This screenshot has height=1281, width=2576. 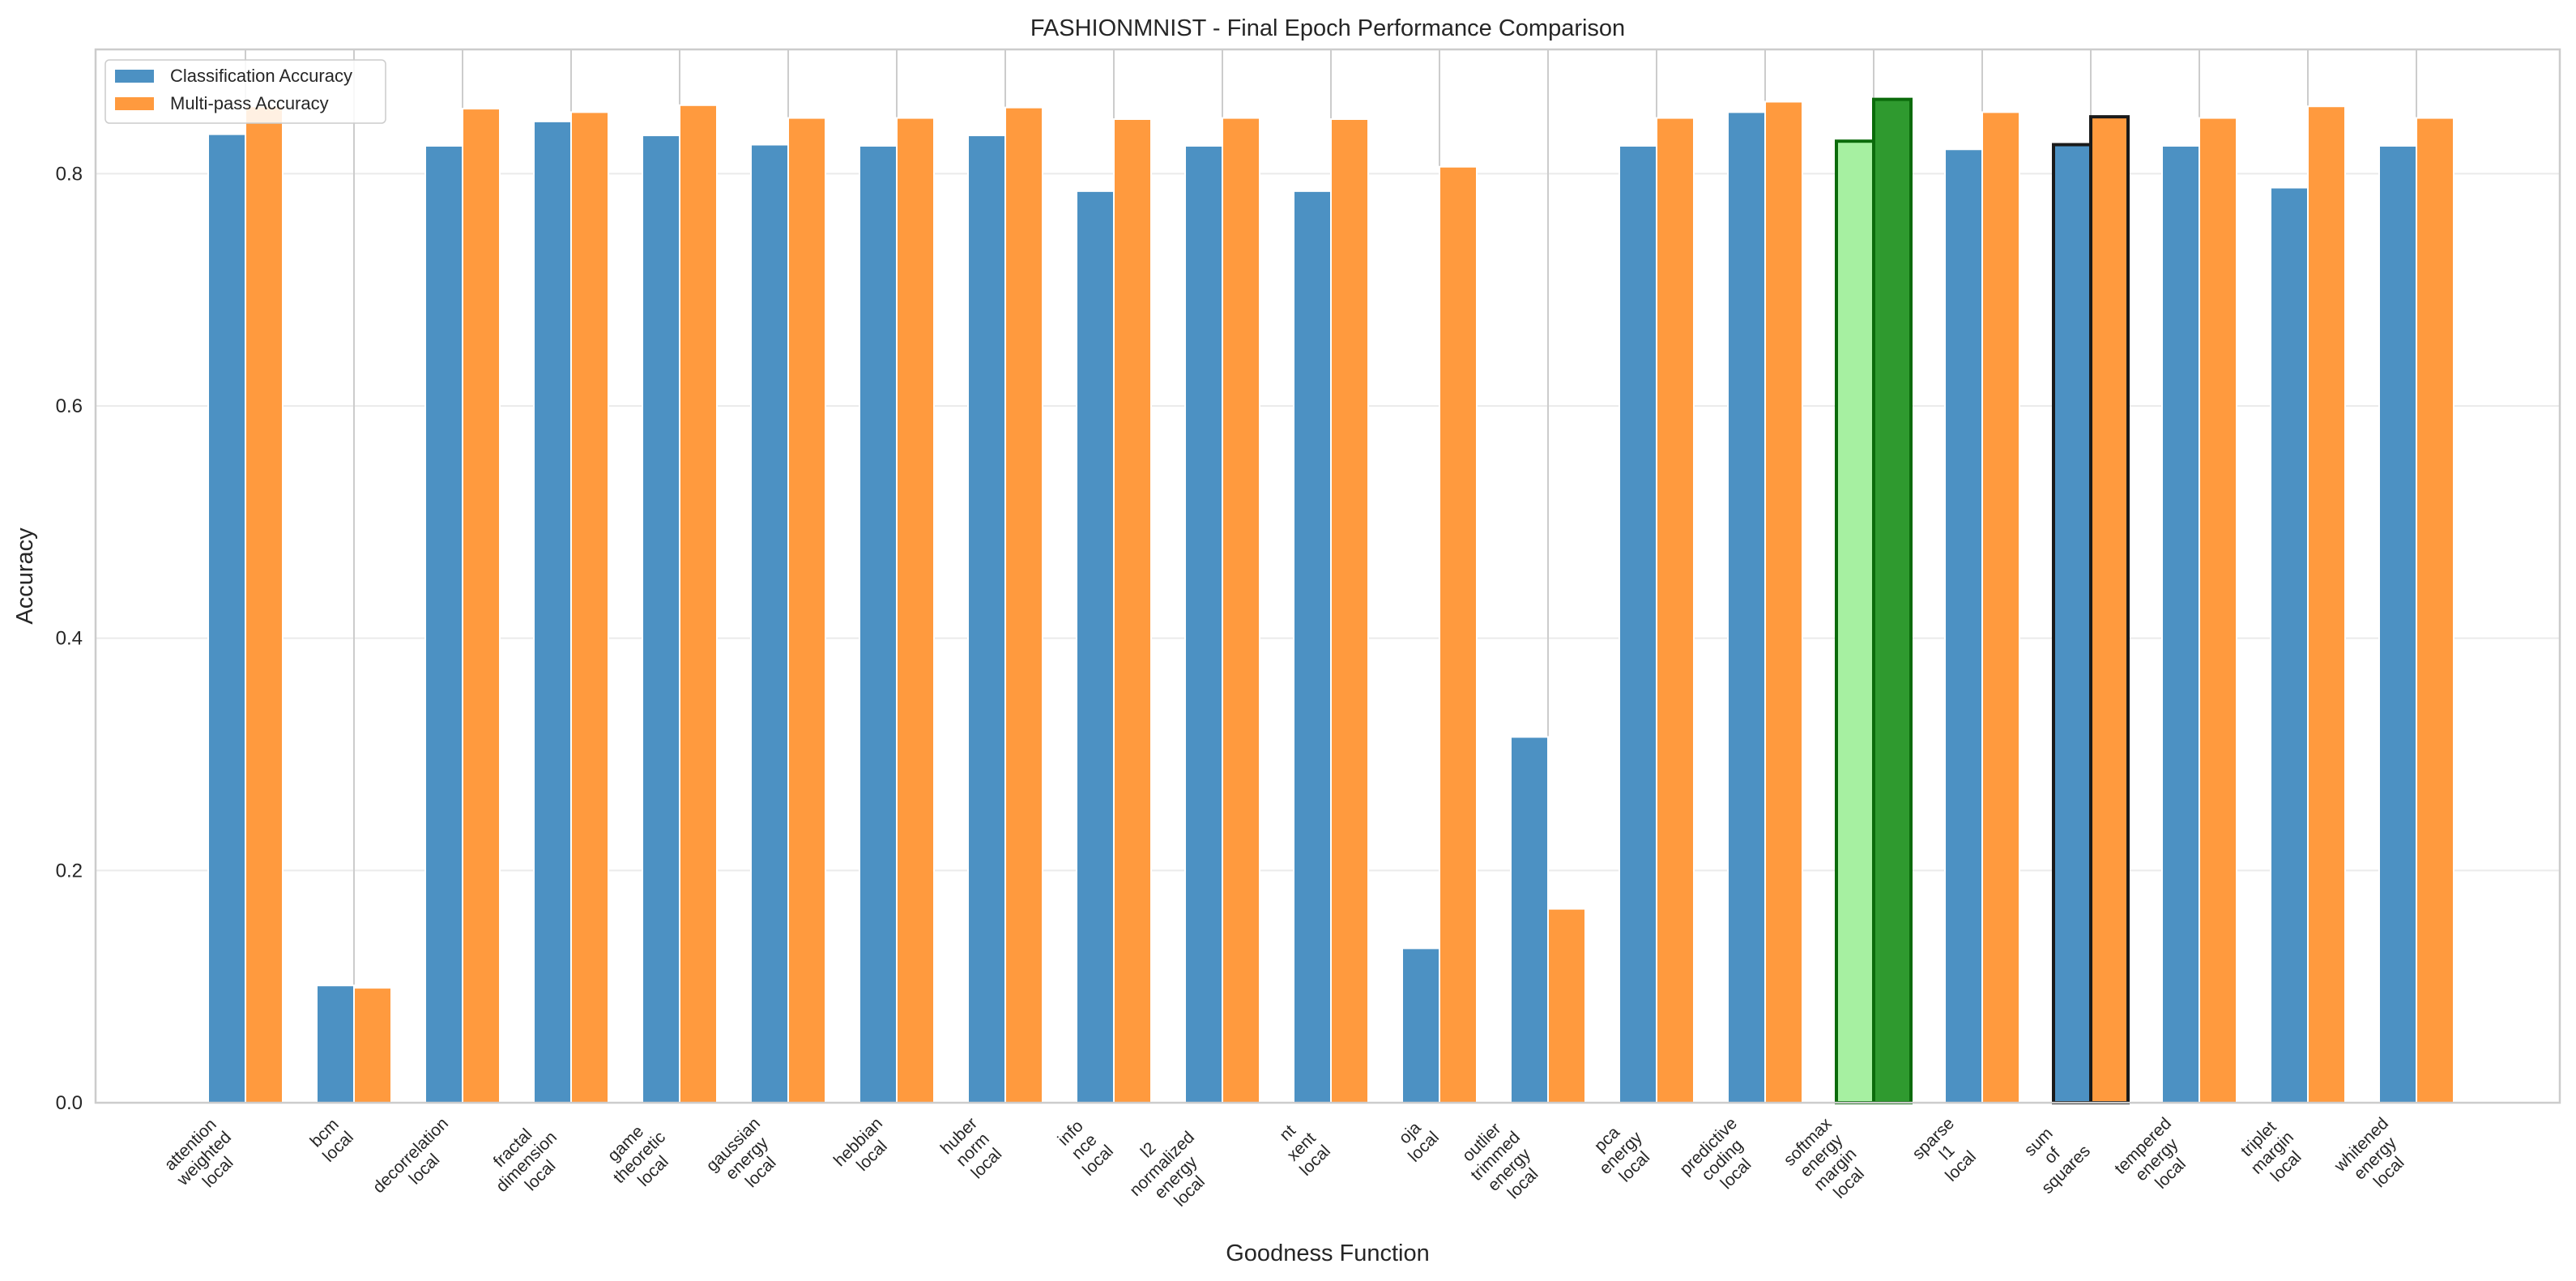 I want to click on y-tick-label: 0.4, so click(x=69, y=639).